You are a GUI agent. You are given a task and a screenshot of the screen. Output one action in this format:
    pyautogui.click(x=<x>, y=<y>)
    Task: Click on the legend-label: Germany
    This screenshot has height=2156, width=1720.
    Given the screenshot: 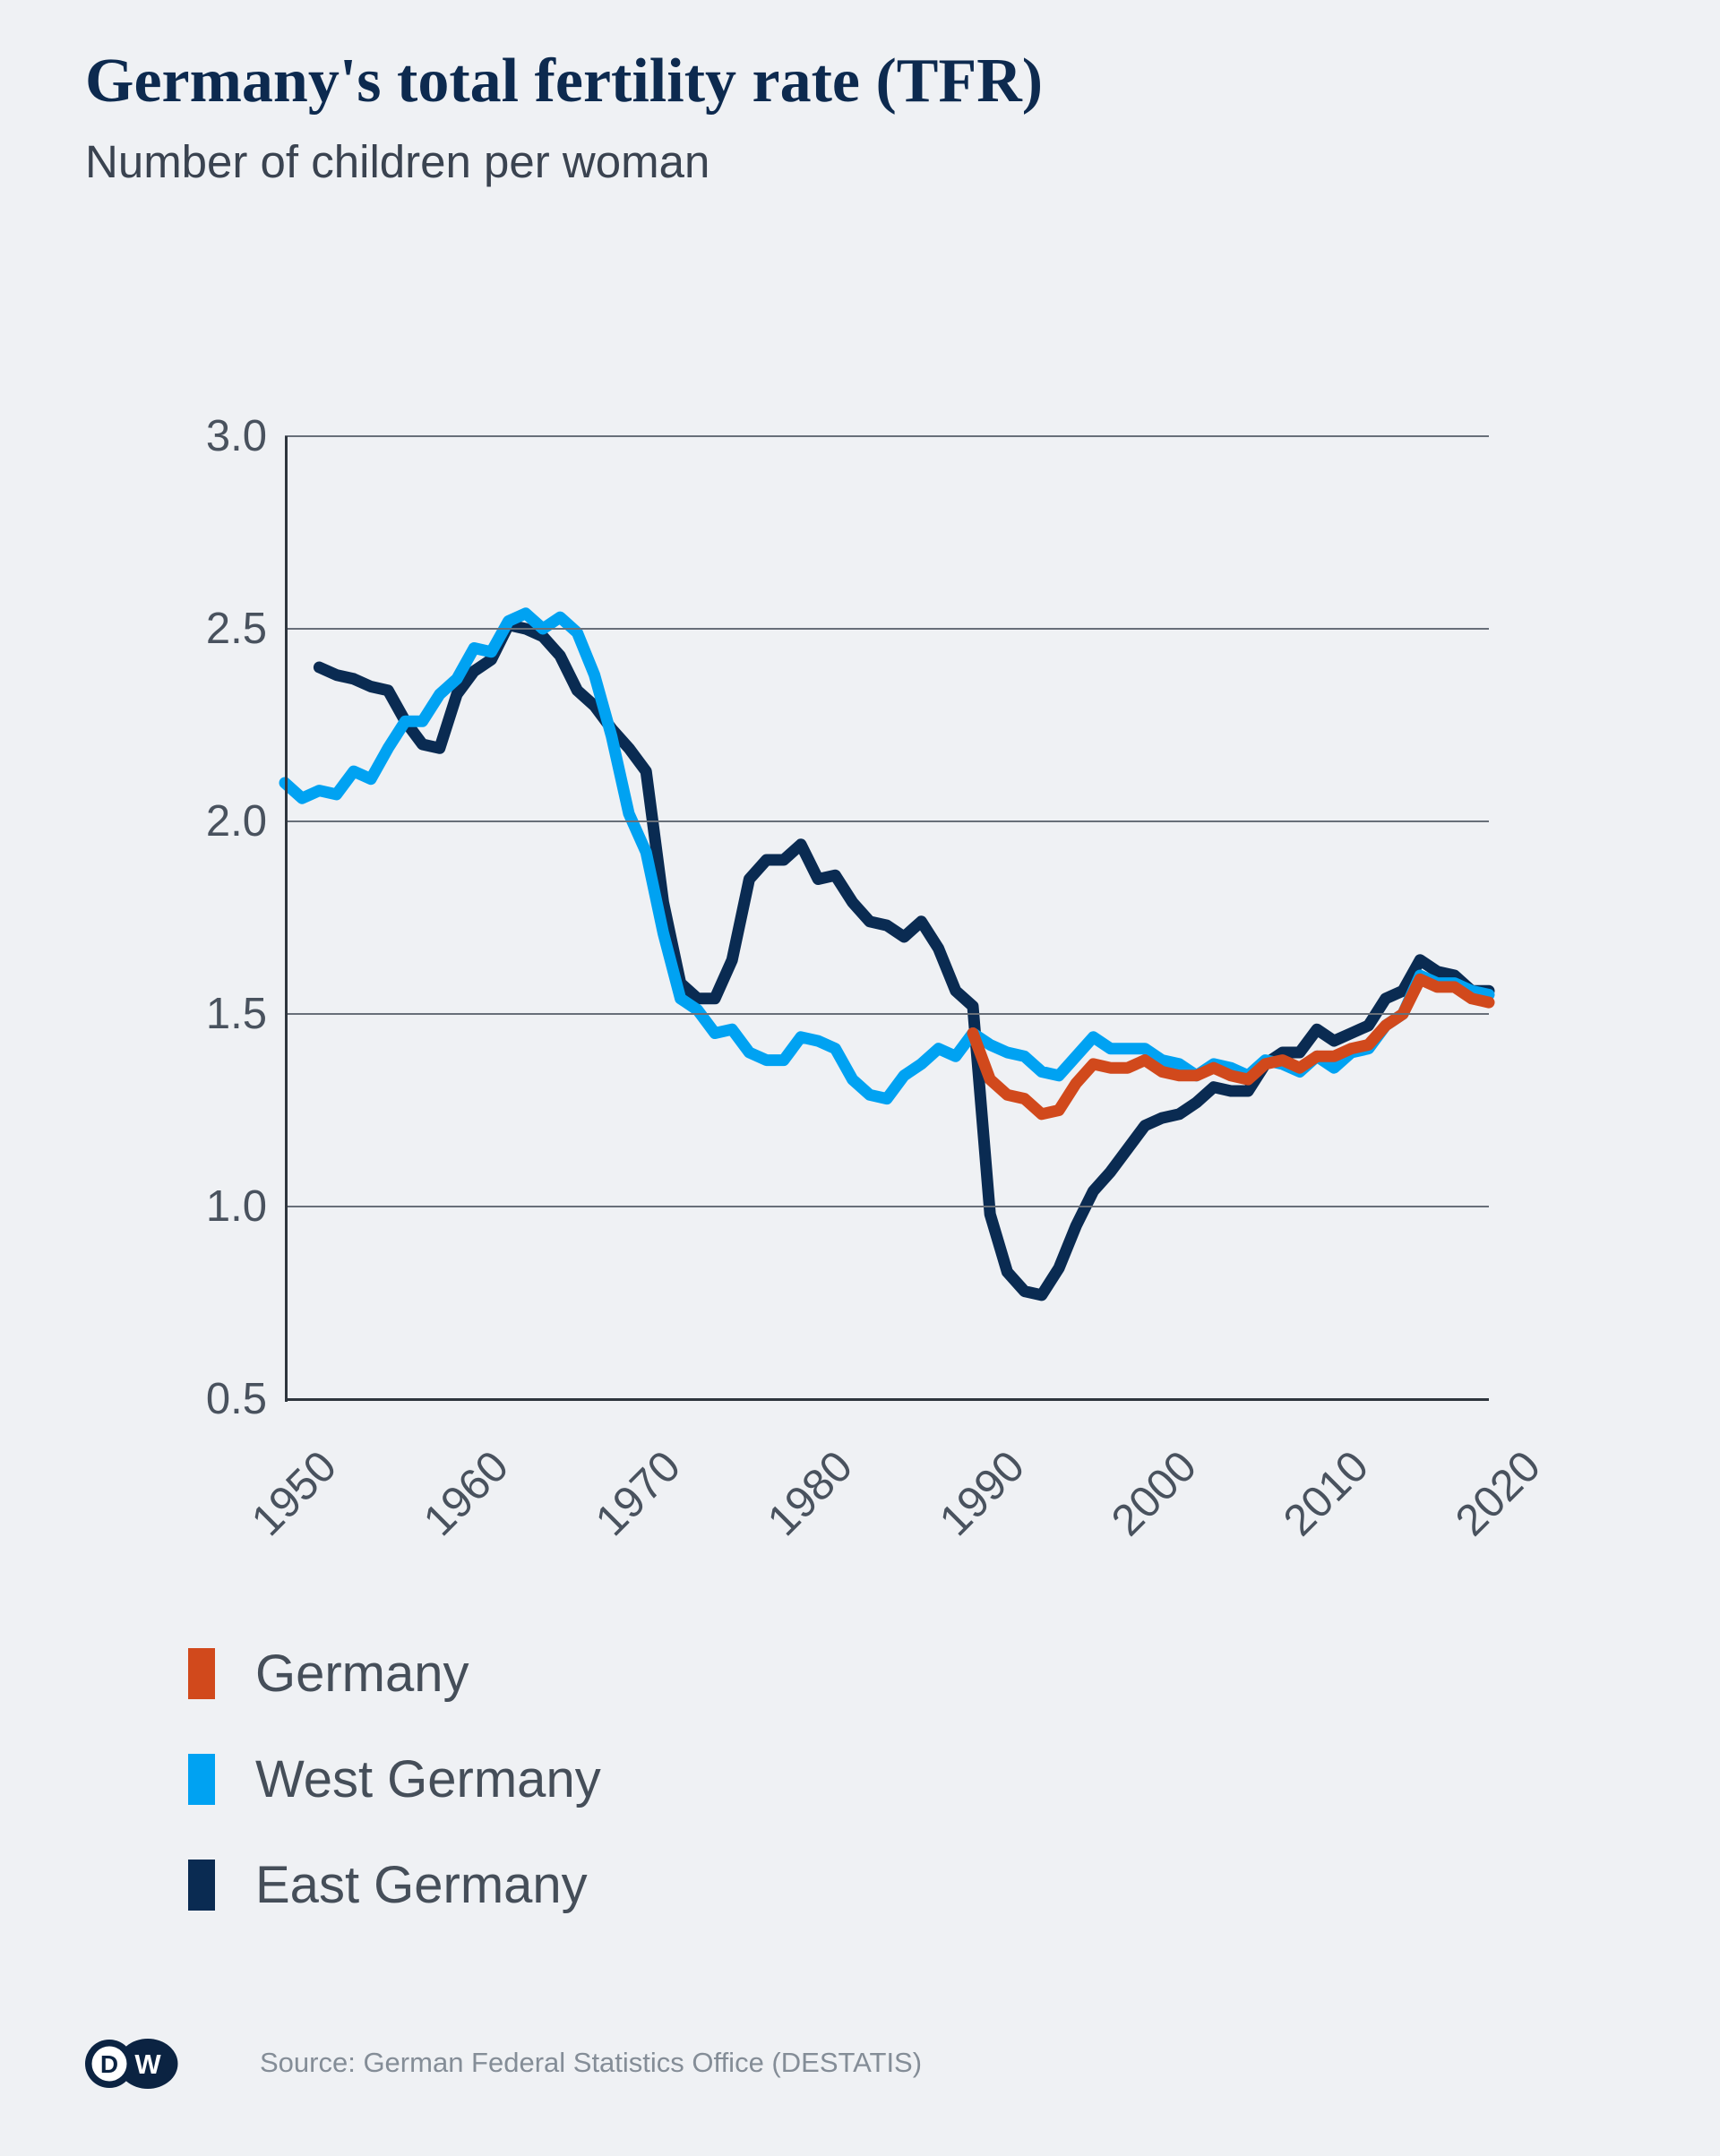 What is the action you would take?
    pyautogui.click(x=362, y=1673)
    